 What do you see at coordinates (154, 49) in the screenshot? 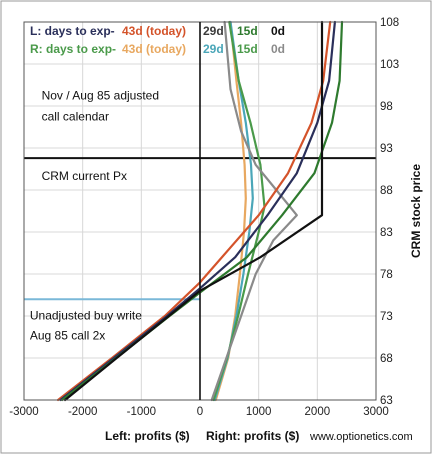
I see `legend-right-item: 43d (today)` at bounding box center [154, 49].